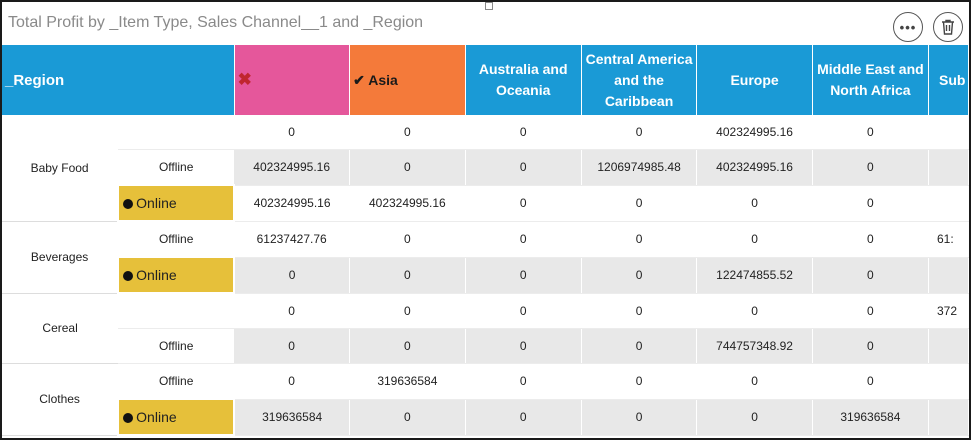 The height and width of the screenshot is (440, 971). What do you see at coordinates (60, 399) in the screenshot?
I see `item-type-cell: Clothes` at bounding box center [60, 399].